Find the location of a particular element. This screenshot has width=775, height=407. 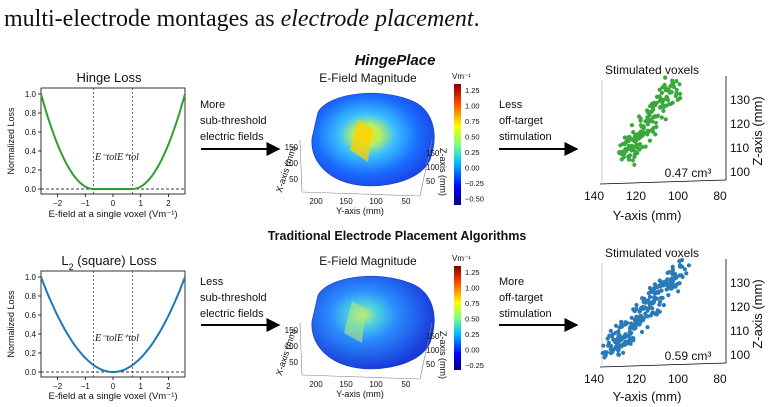

brain-x-tick: 100 is located at coordinates (376, 201).